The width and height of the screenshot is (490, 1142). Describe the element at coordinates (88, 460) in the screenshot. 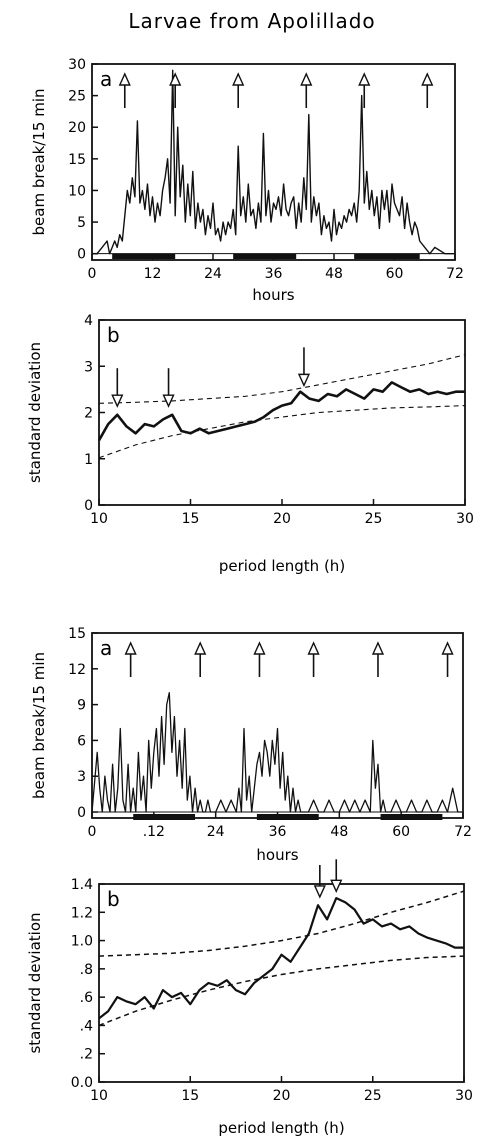

I see `y-tick-label: 1` at that location.